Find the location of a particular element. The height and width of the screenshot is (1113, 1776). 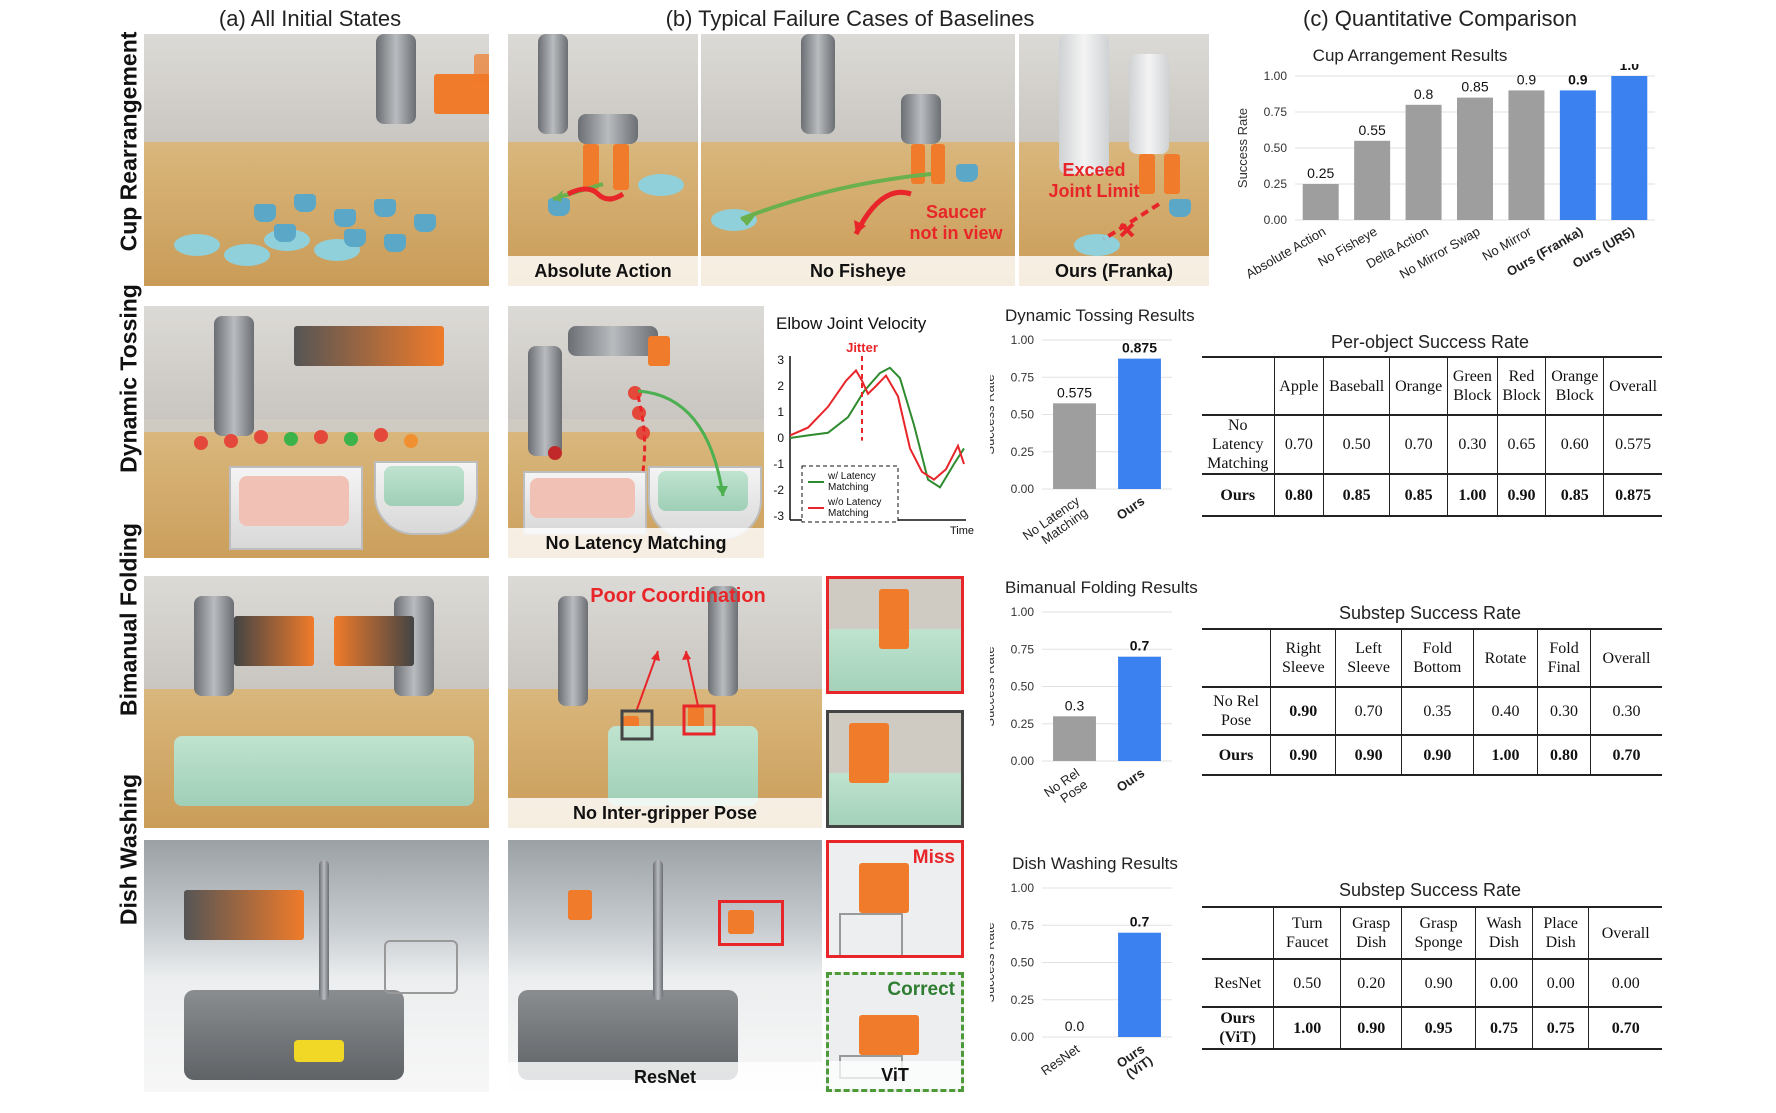

legend-entry-with: w/ Latency Matching is located at coordinates (851, 482).